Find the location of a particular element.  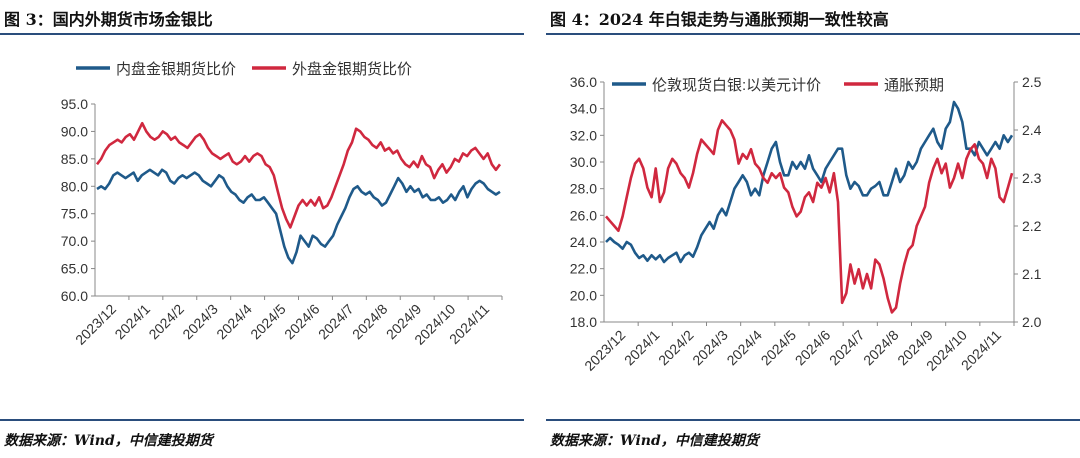

y-tick-label: 20.0 is located at coordinates (583, 295).